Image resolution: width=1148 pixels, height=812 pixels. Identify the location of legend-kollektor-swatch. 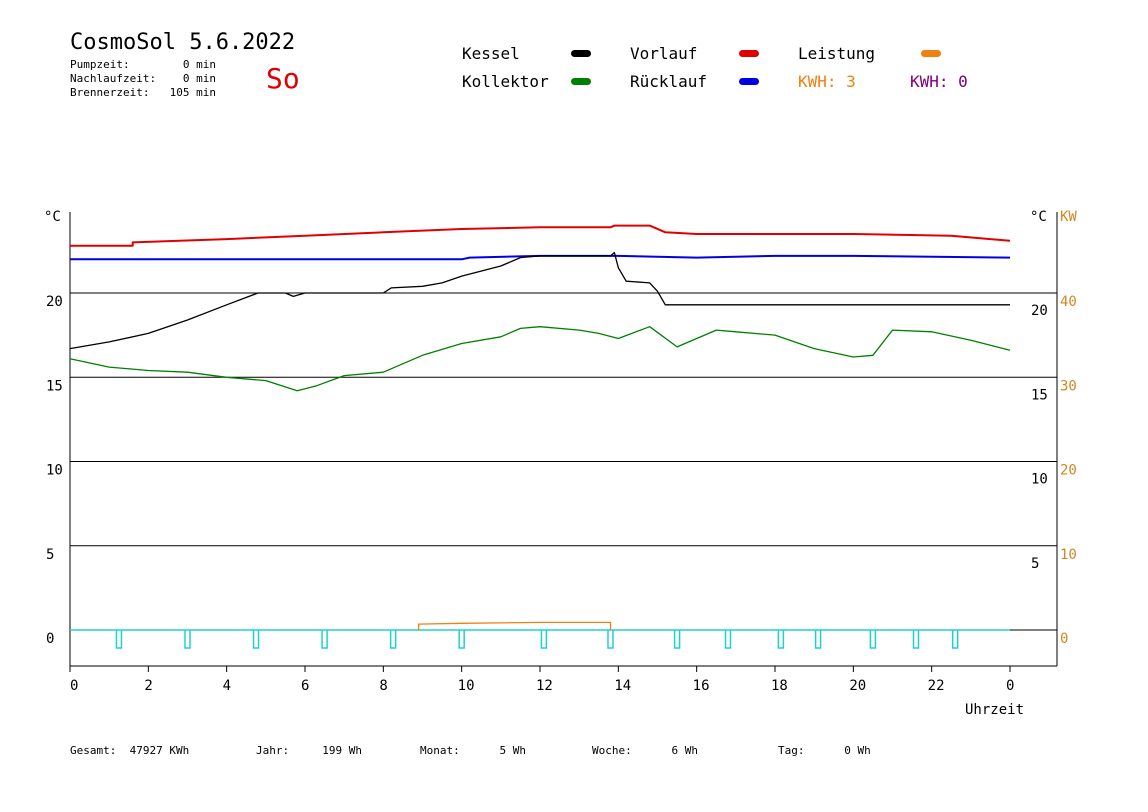
(581, 81).